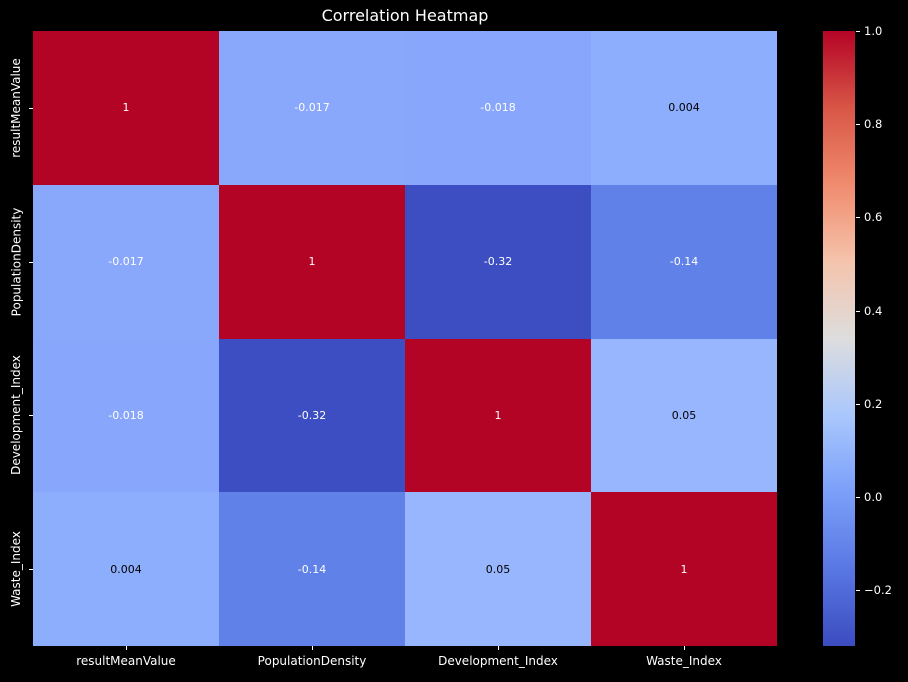 The width and height of the screenshot is (908, 682). I want to click on x-axis-label: Development_Index, so click(498, 661).